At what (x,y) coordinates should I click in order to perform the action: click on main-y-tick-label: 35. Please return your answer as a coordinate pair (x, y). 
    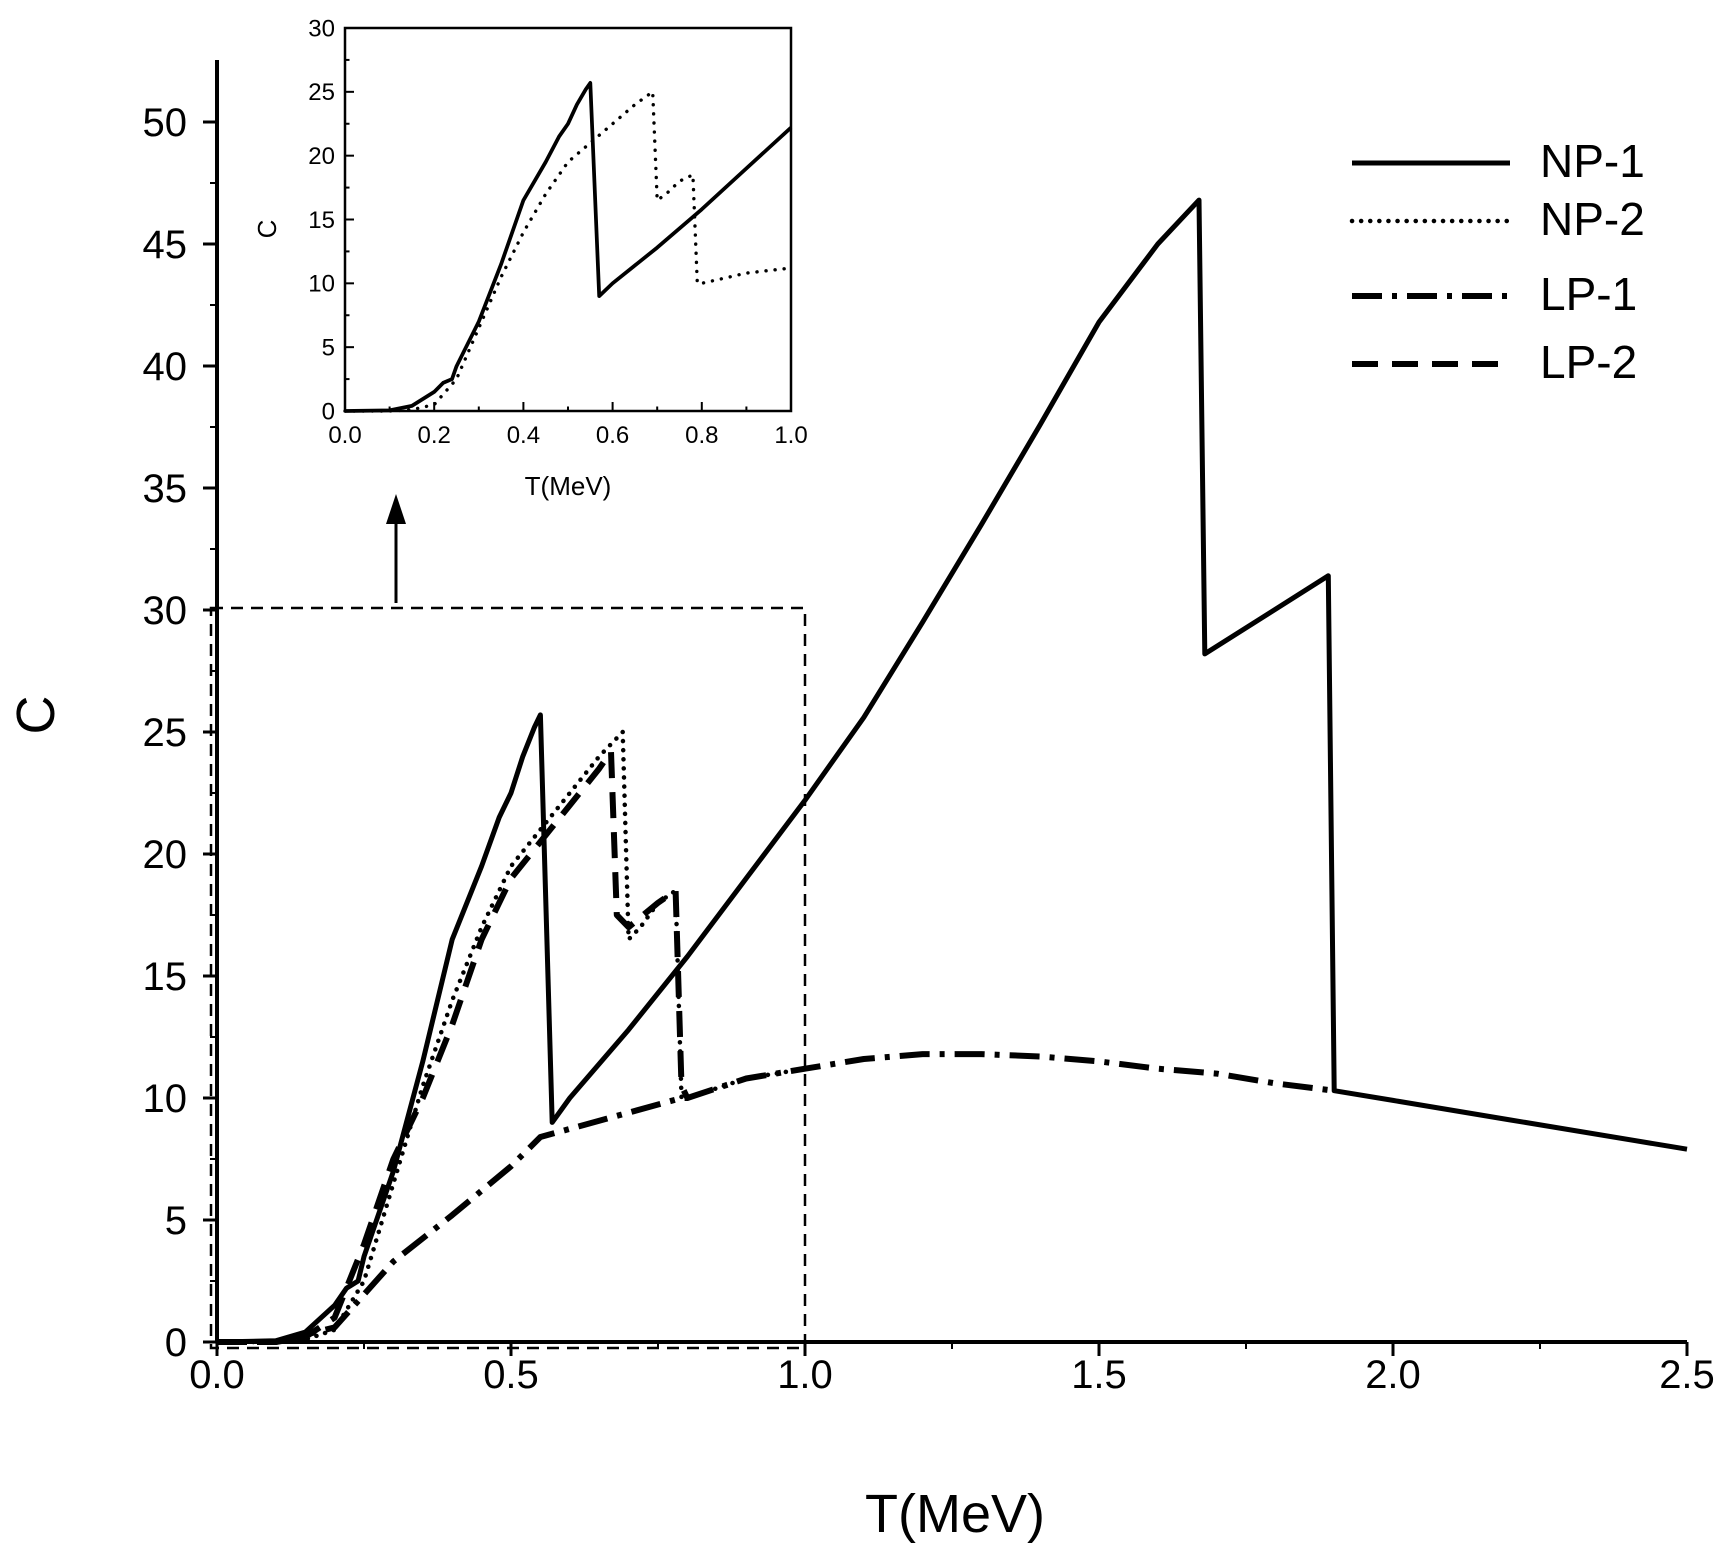
    Looking at the image, I should click on (165, 489).